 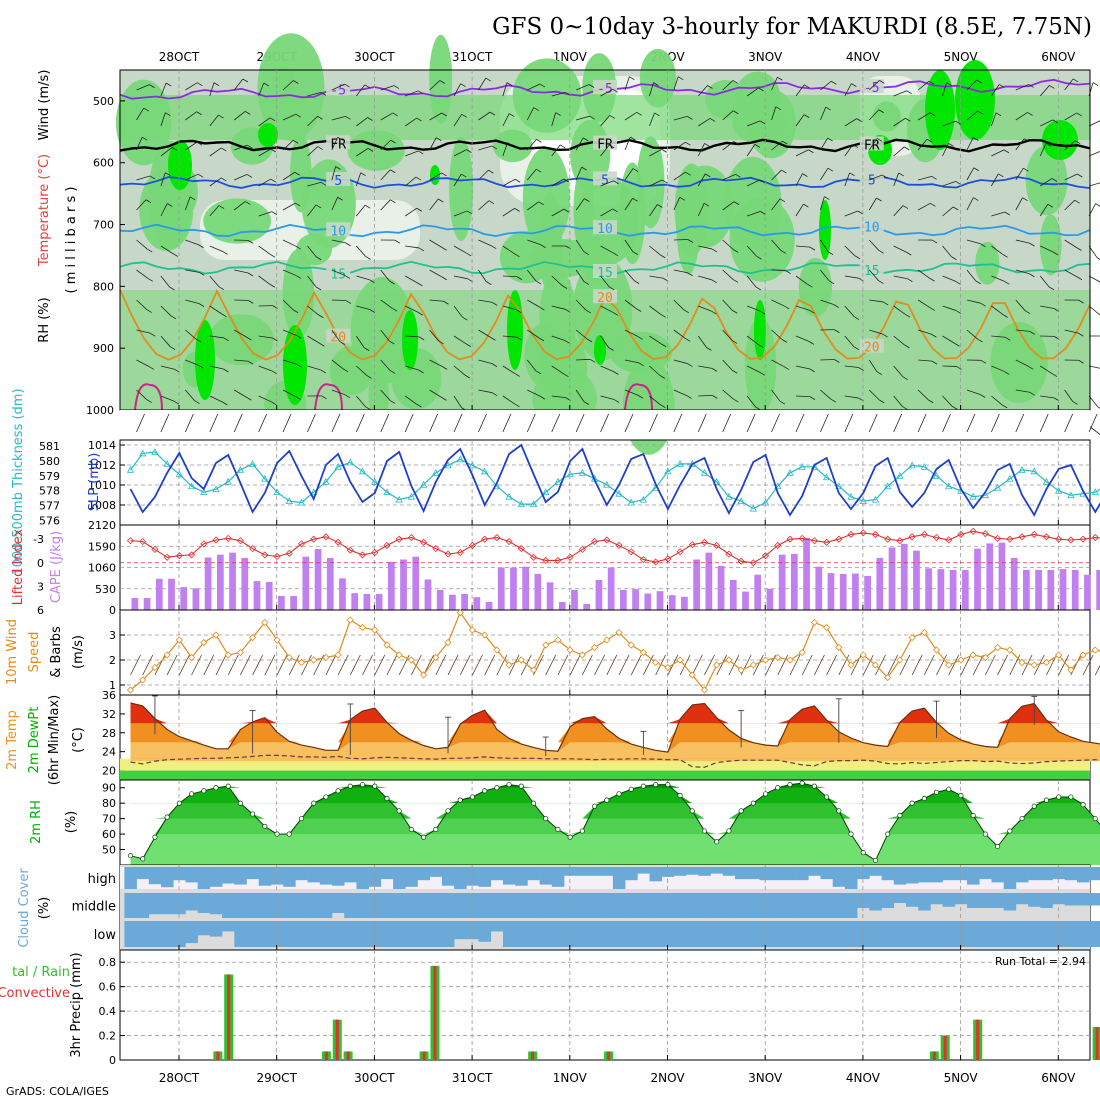 What do you see at coordinates (1040, 961) in the screenshot?
I see `run-total-label: Run Total = 2.94` at bounding box center [1040, 961].